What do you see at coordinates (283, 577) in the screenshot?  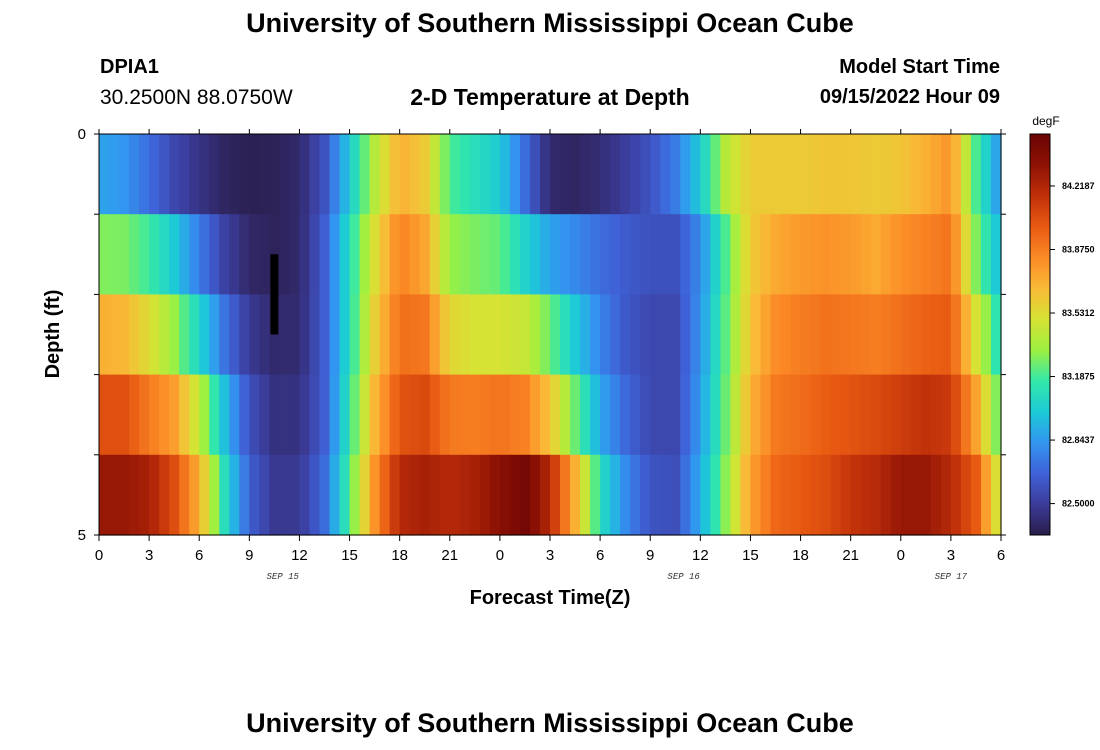 I see `date-label: SEP 15` at bounding box center [283, 577].